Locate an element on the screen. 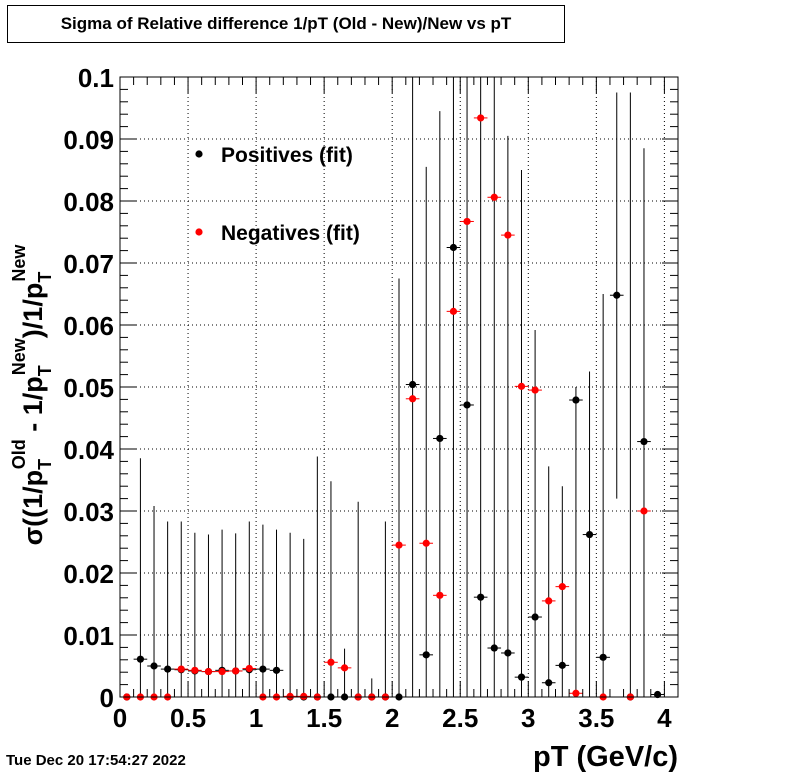  timestamp: Tue Dec 20 17:54:27 2022 is located at coordinates (96, 760).